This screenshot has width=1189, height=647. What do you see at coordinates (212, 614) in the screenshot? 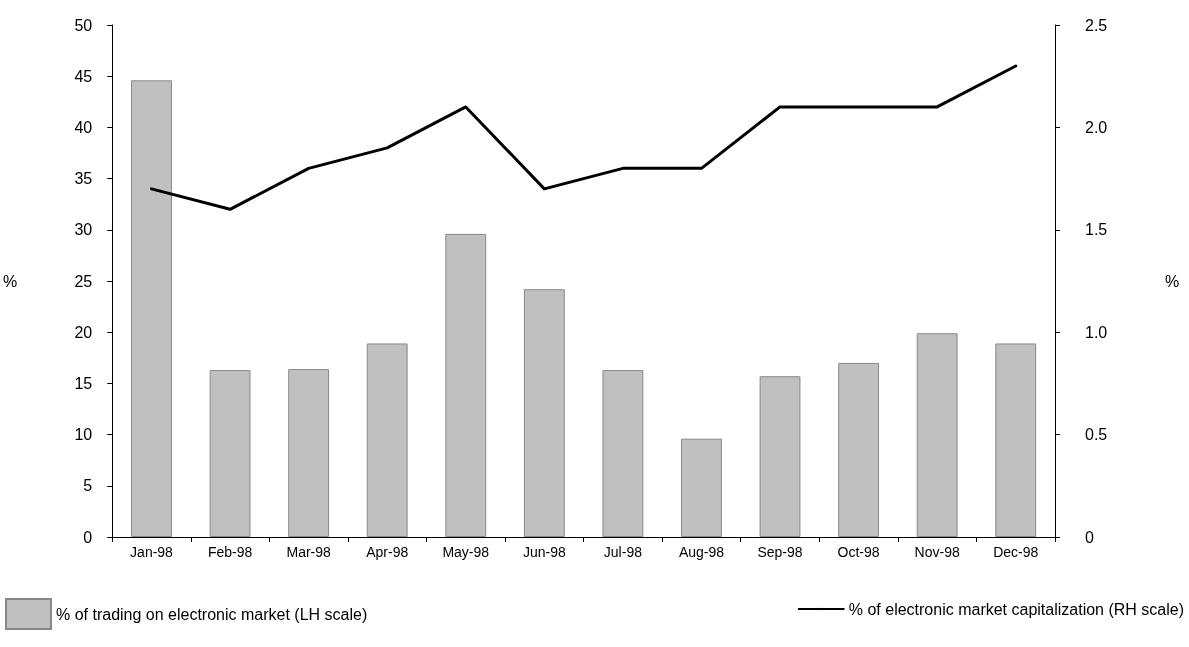
I see `legend-label: % of trading on electronic market (LH scale)` at bounding box center [212, 614].